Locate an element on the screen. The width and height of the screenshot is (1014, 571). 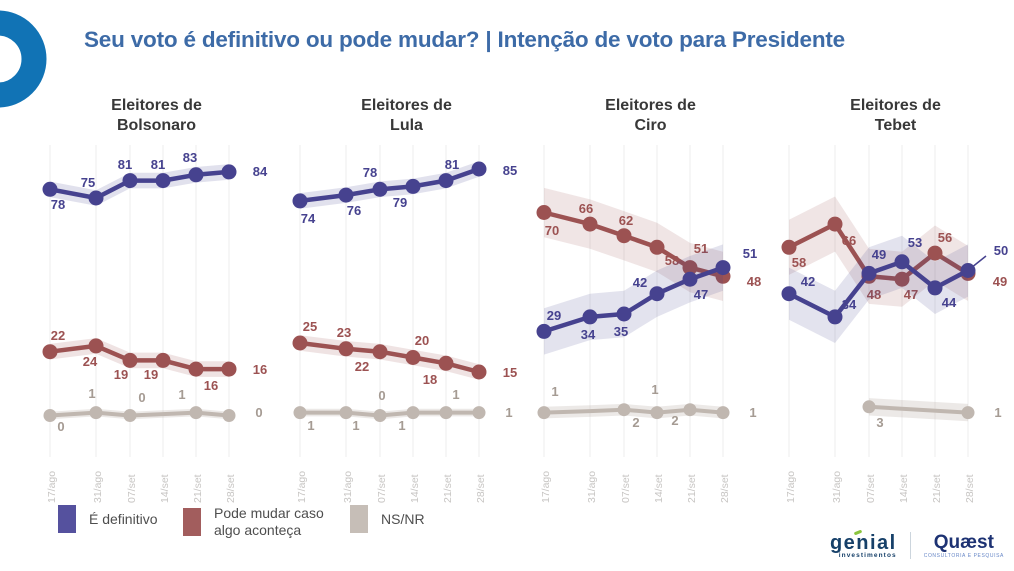
svg-text: 29 is located at coordinates (554, 315).